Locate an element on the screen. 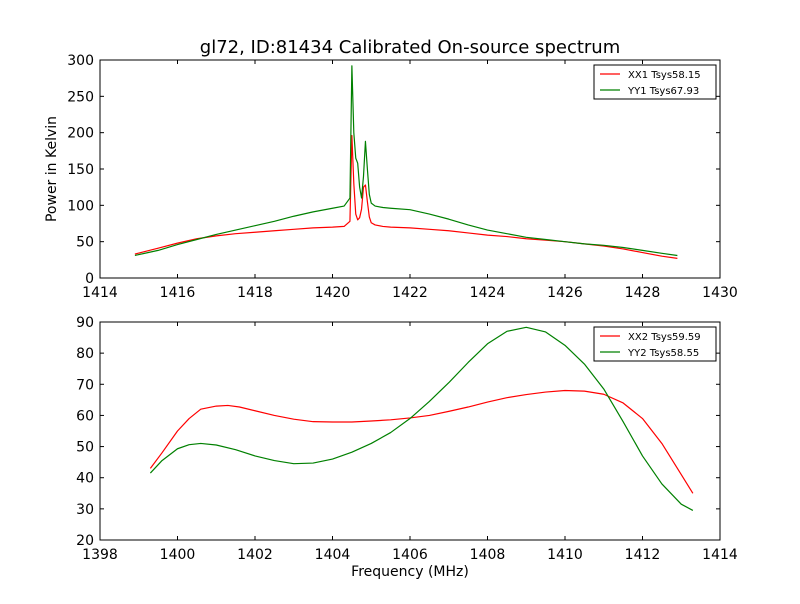 The image size is (800, 604). x-tick-label: 1418 is located at coordinates (255, 293).